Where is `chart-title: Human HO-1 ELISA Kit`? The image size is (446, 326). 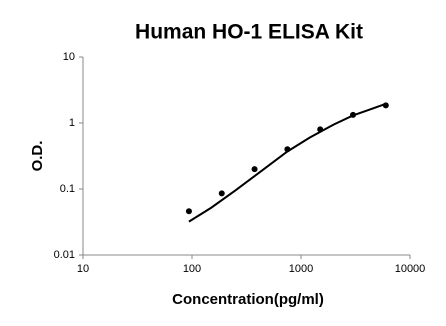
chart-title: Human HO-1 ELISA Kit is located at coordinates (249, 32).